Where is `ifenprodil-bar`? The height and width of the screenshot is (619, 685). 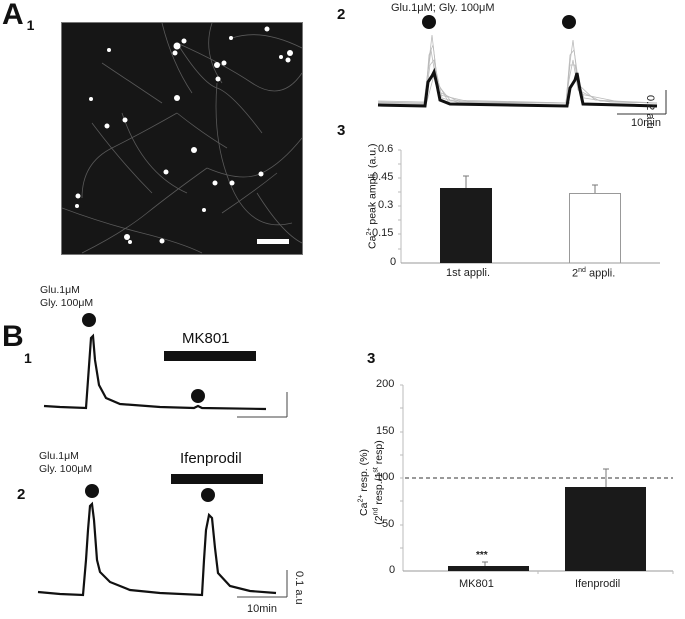 ifenprodil-bar is located at coordinates (217, 479).